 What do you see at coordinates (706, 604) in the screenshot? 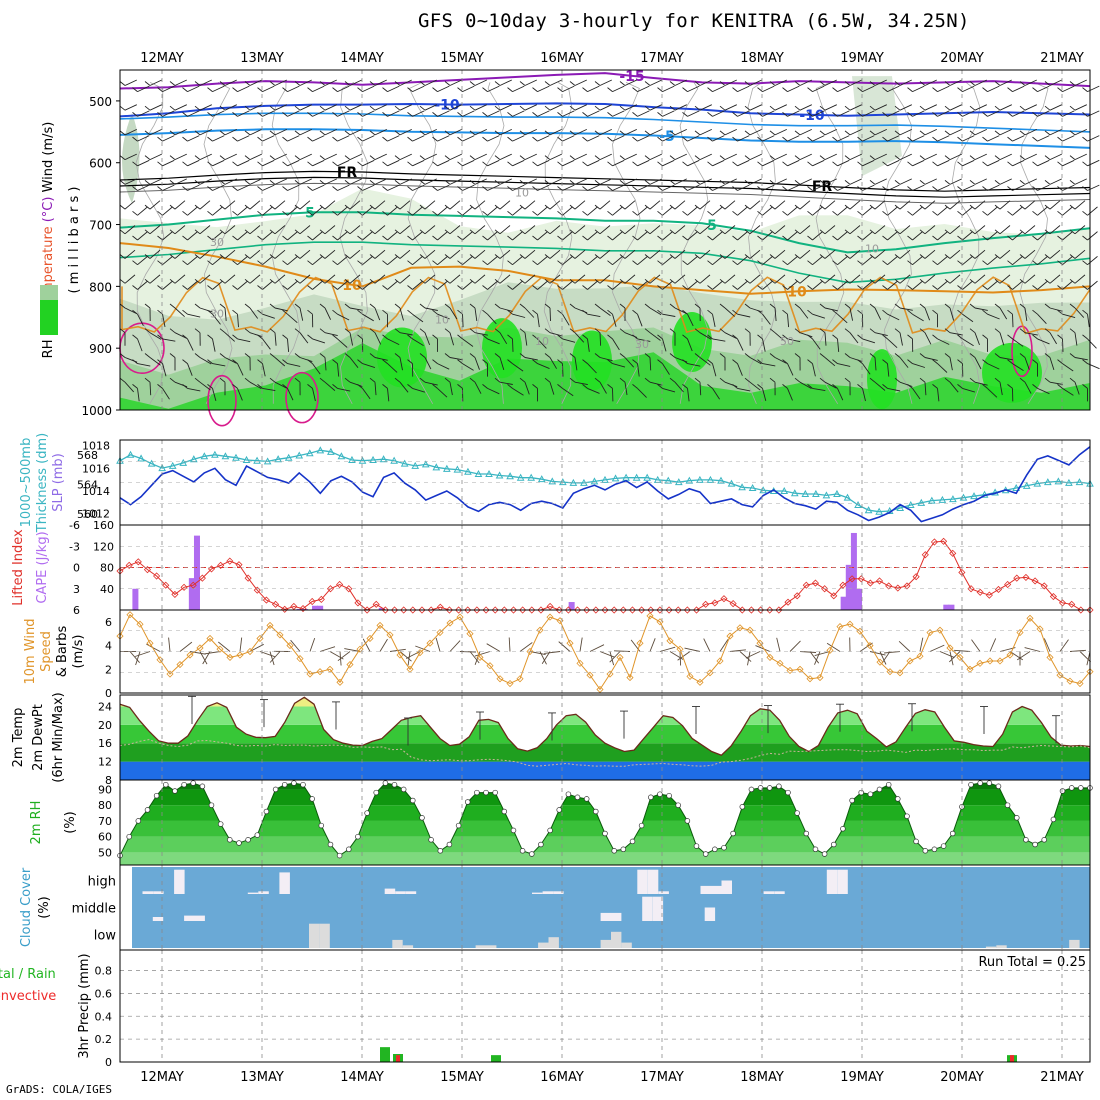
I see `li-point` at bounding box center [706, 604].